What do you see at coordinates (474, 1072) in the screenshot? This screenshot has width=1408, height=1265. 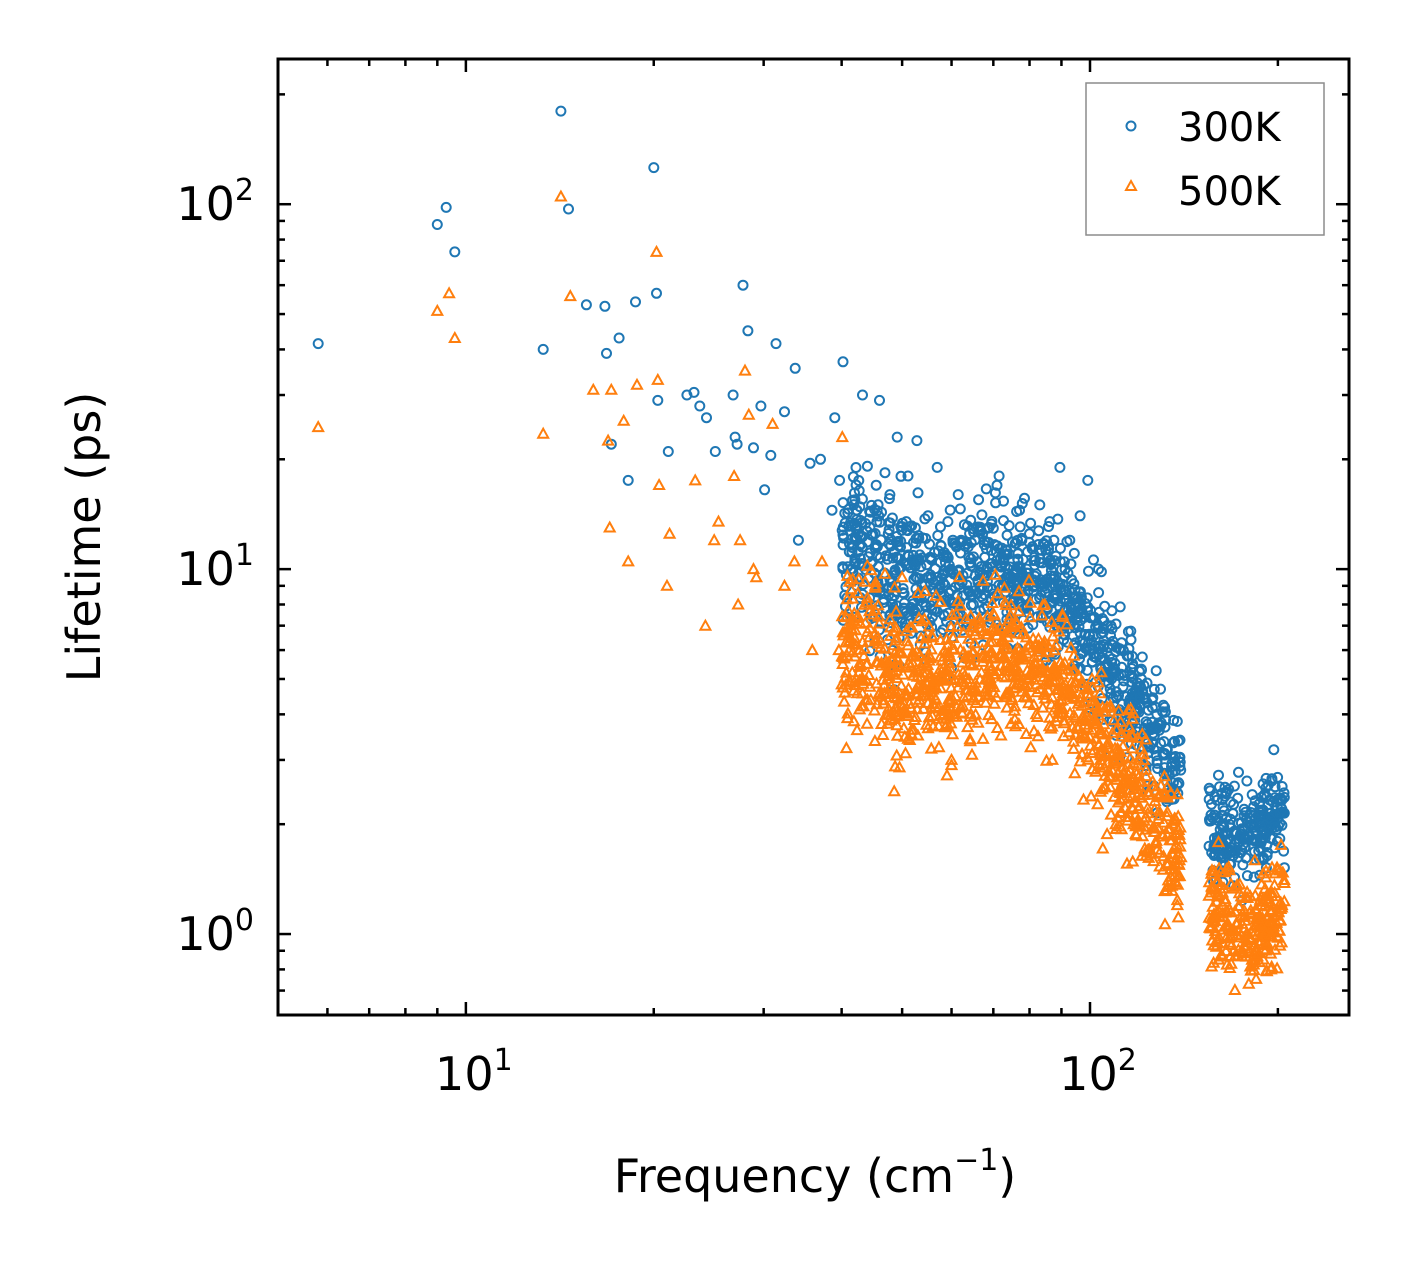 I see `x-tick-label: 101` at bounding box center [474, 1072].